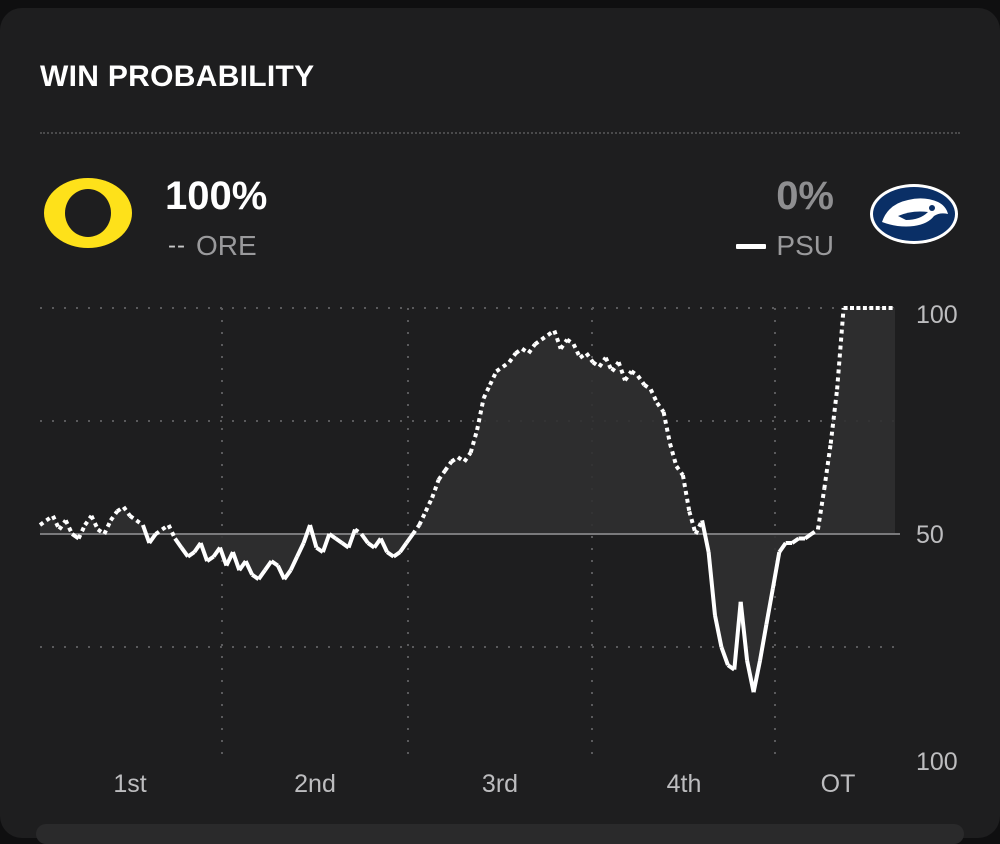 Image resolution: width=1000 pixels, height=844 pixels. Describe the element at coordinates (751, 246) in the screenshot. I see `solid-line-legend-icon` at that location.